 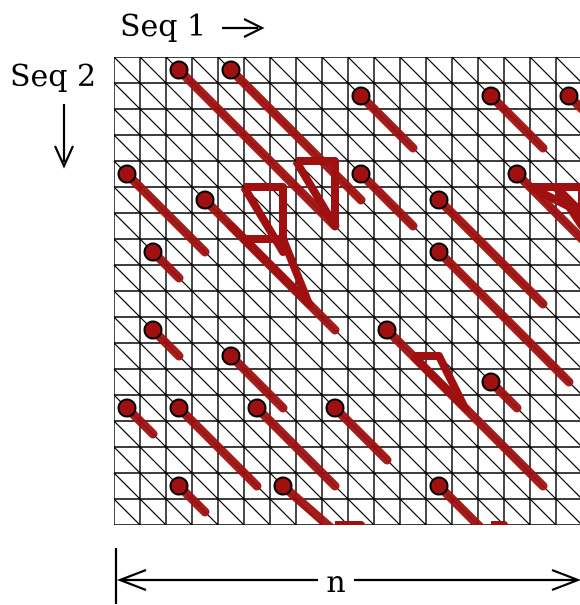 I want to click on length-dimension, so click(x=347, y=576).